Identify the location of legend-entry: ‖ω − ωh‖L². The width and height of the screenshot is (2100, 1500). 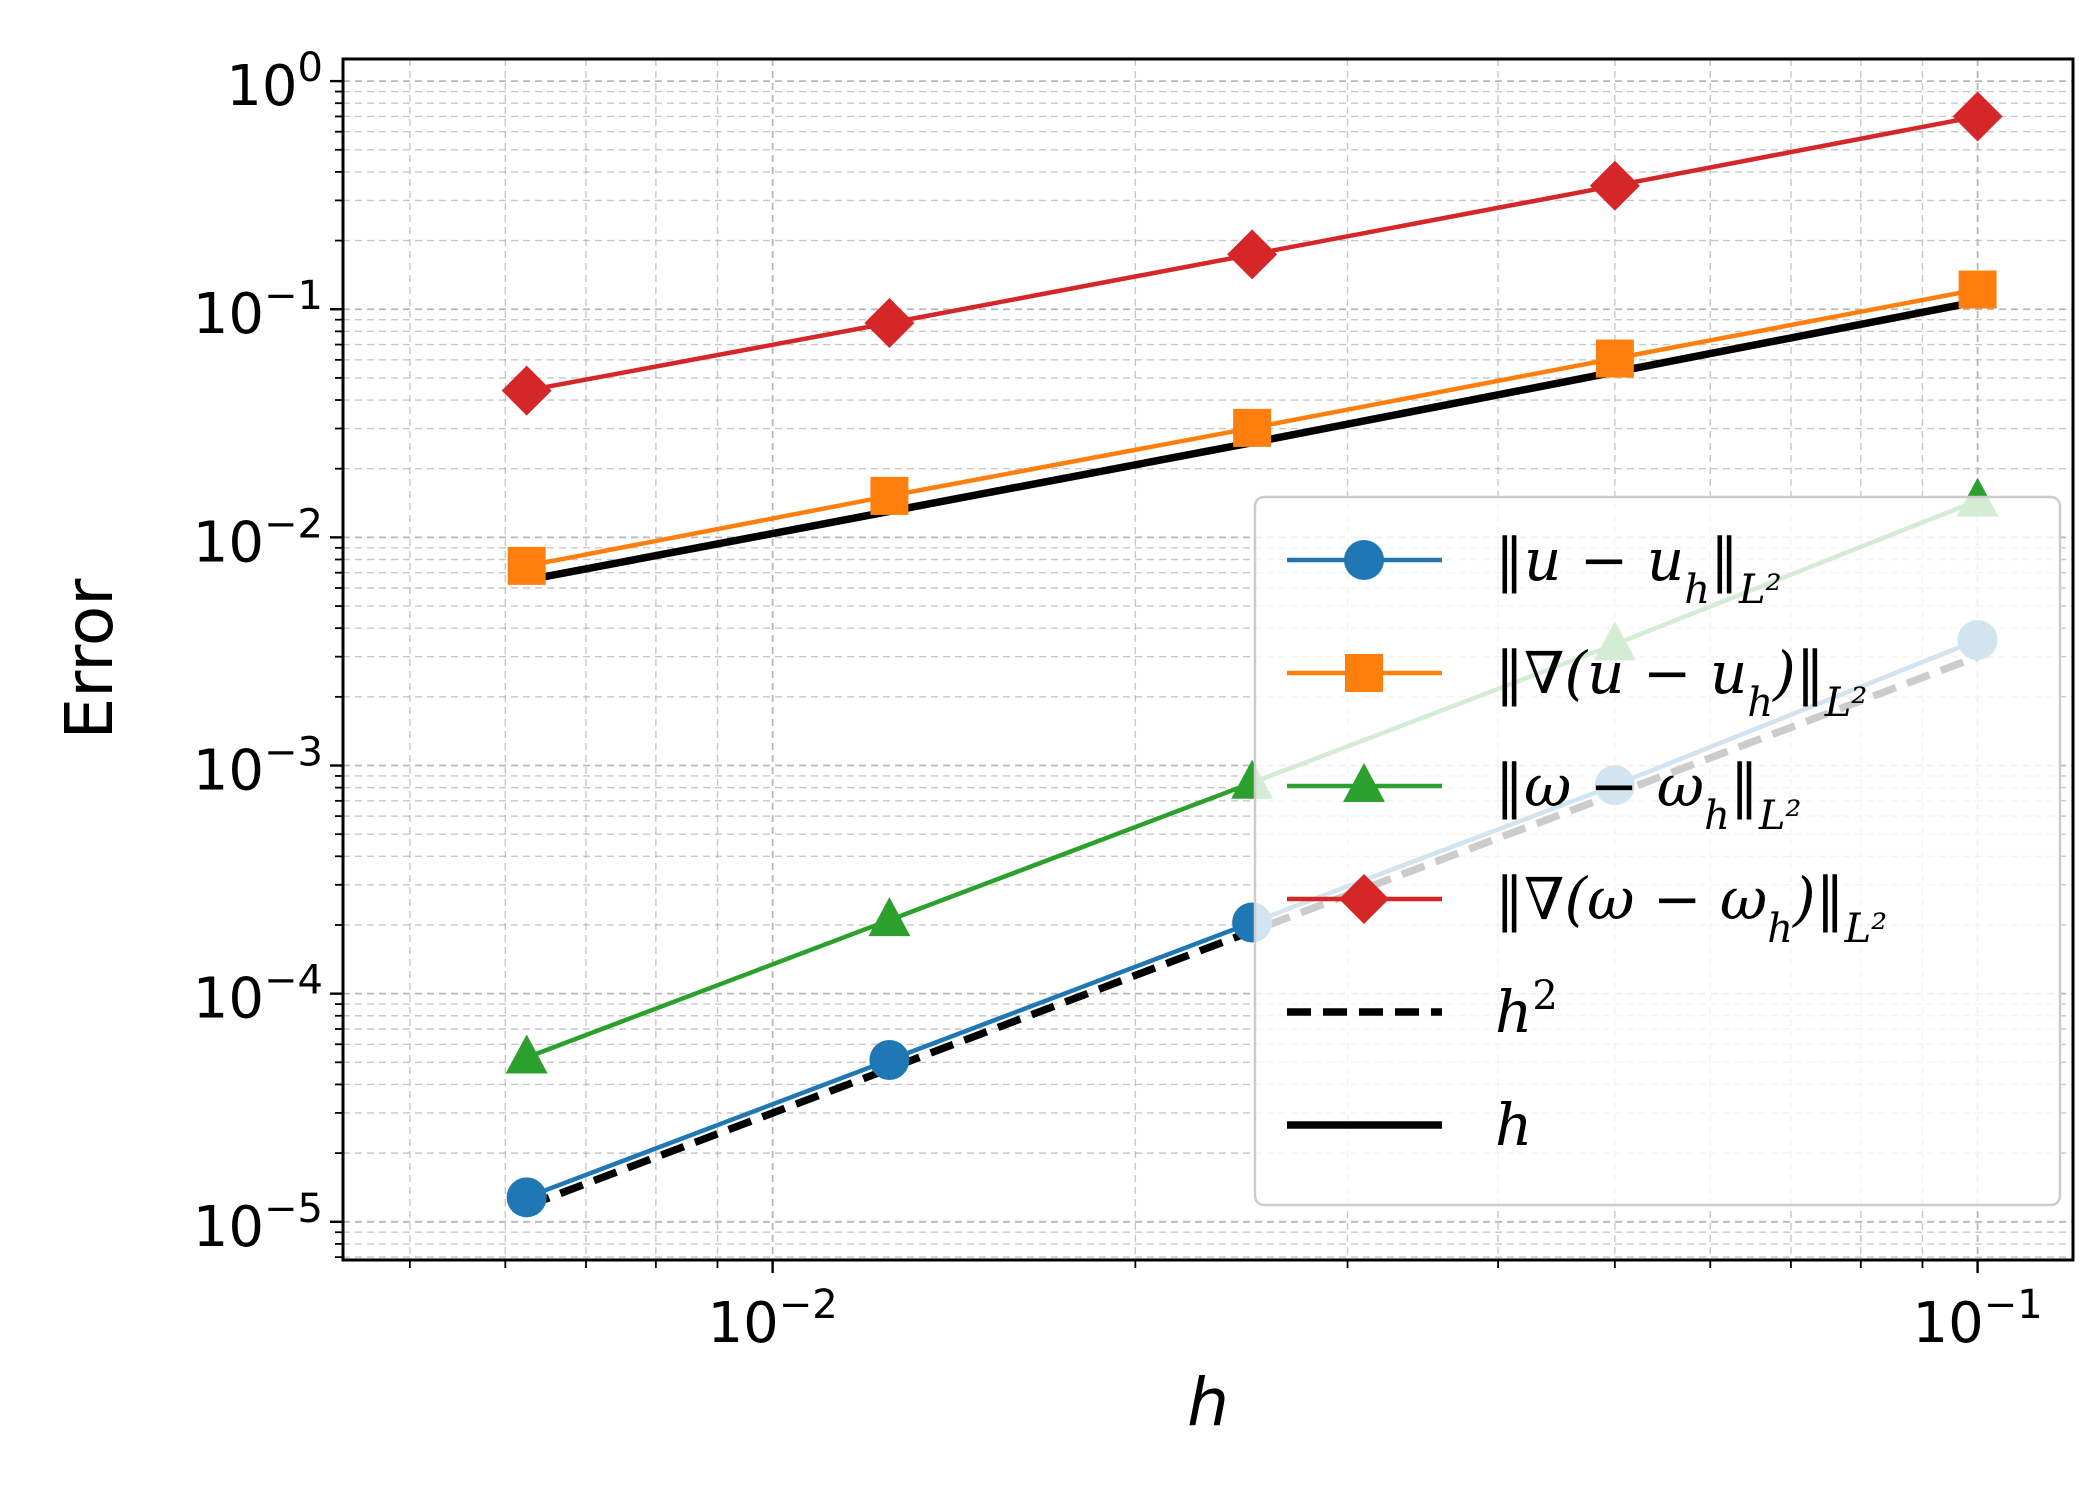
(1544, 795).